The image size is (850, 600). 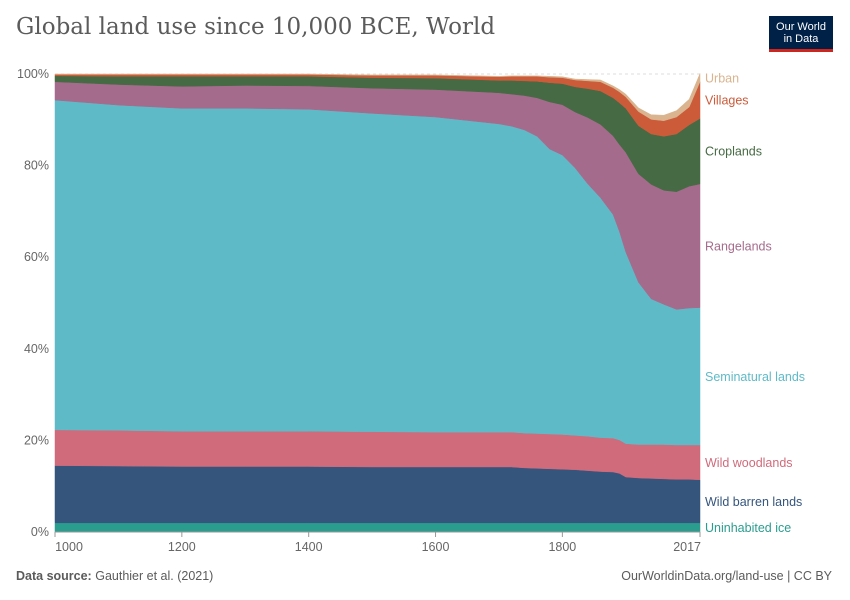 What do you see at coordinates (562, 547) in the screenshot?
I see `x-tick-label: 1800` at bounding box center [562, 547].